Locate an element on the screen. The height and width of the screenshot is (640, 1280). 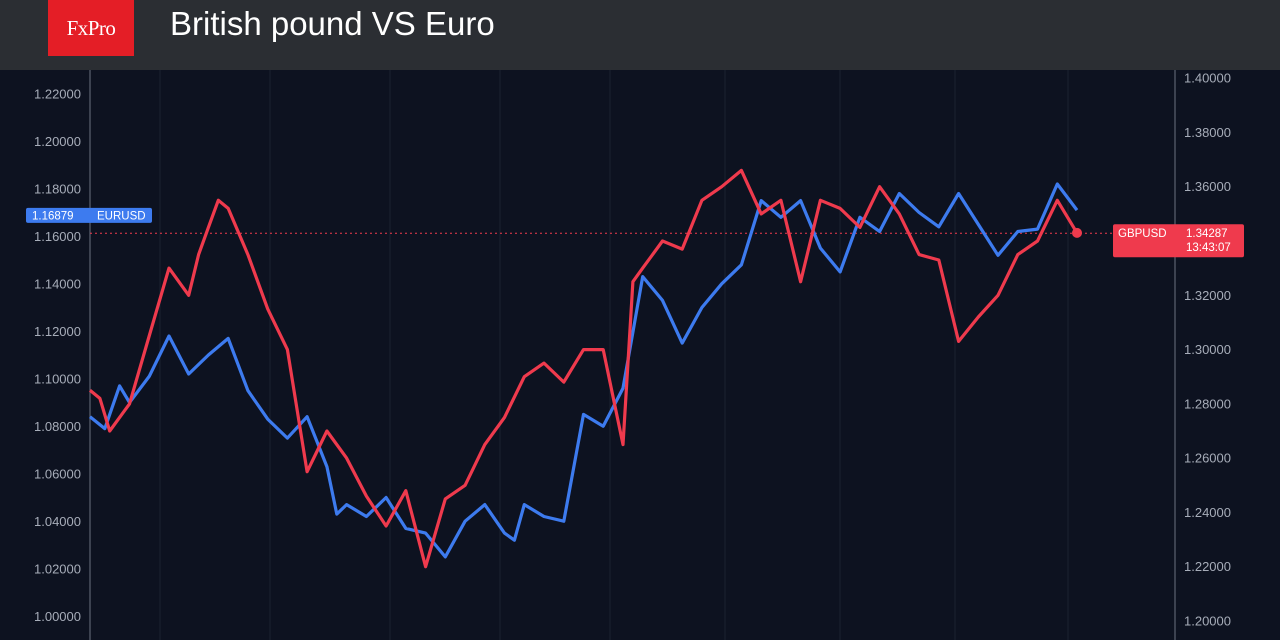
right-tick-label: 1.32000 is located at coordinates (1207, 295).